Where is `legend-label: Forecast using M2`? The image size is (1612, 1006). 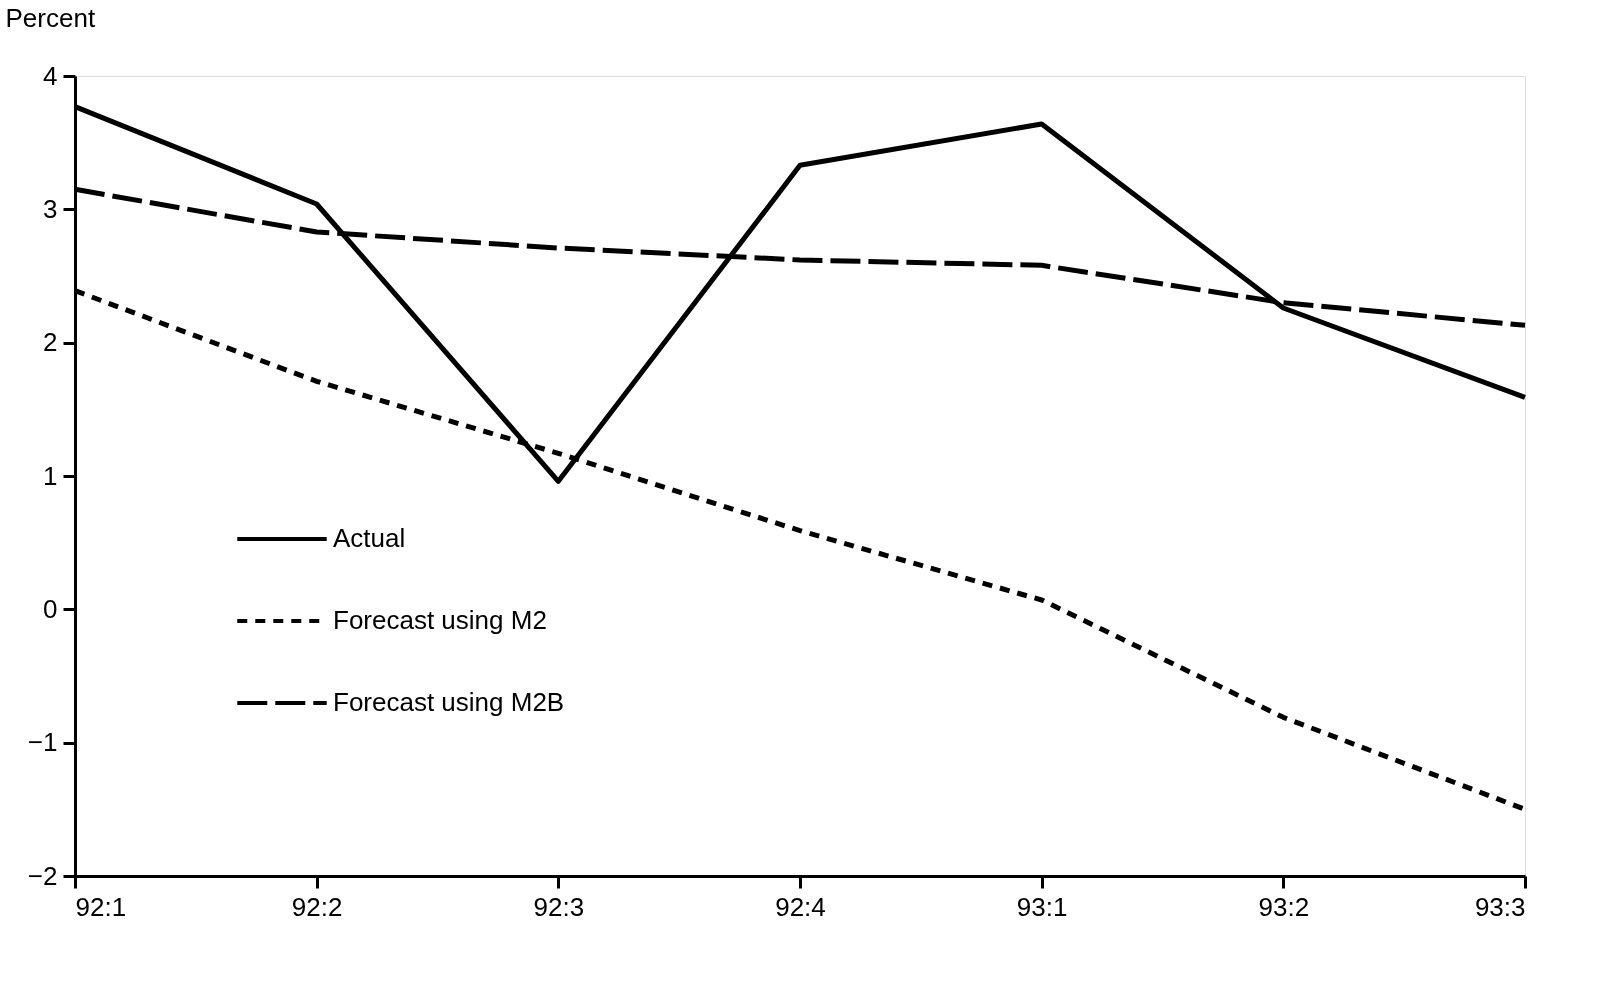 legend-label: Forecast using M2 is located at coordinates (440, 620).